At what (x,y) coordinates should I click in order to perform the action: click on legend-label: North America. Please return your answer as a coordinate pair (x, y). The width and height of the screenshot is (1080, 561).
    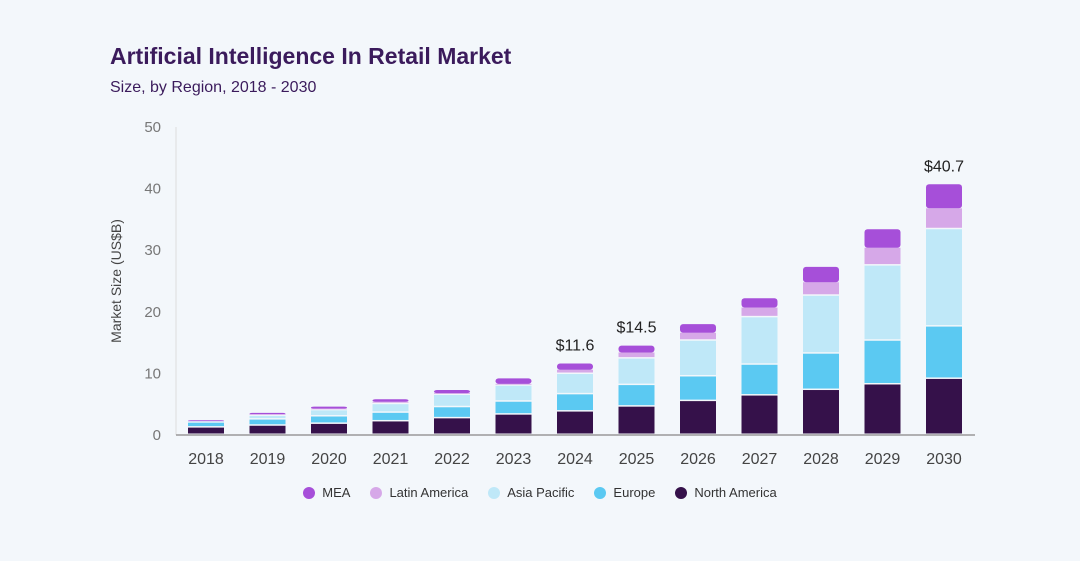
    Looking at the image, I should click on (735, 492).